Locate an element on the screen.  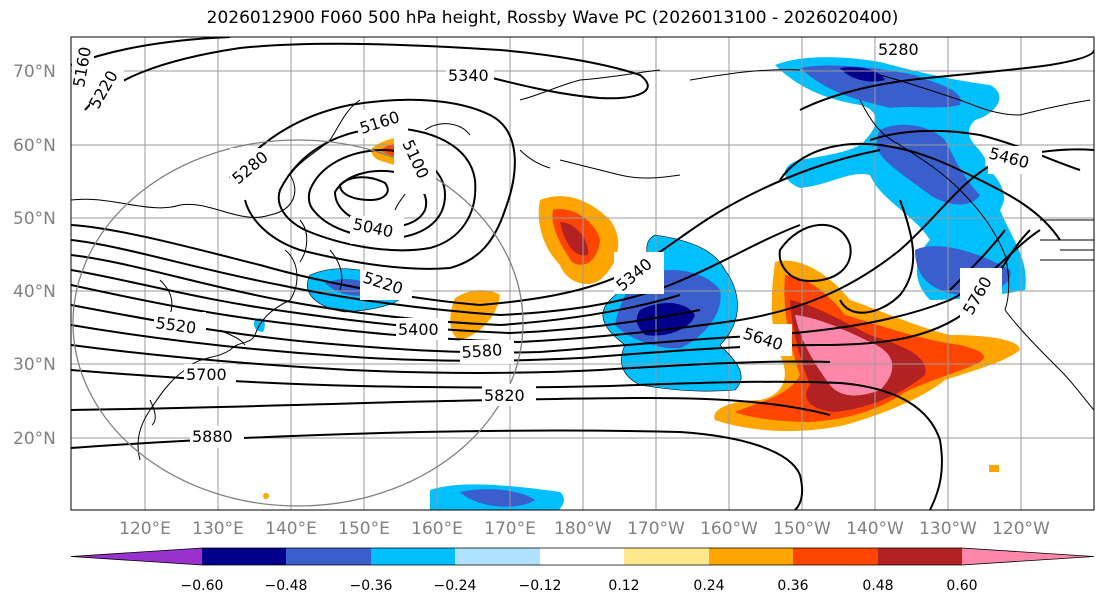
contour-label: 5580 is located at coordinates (482, 351).